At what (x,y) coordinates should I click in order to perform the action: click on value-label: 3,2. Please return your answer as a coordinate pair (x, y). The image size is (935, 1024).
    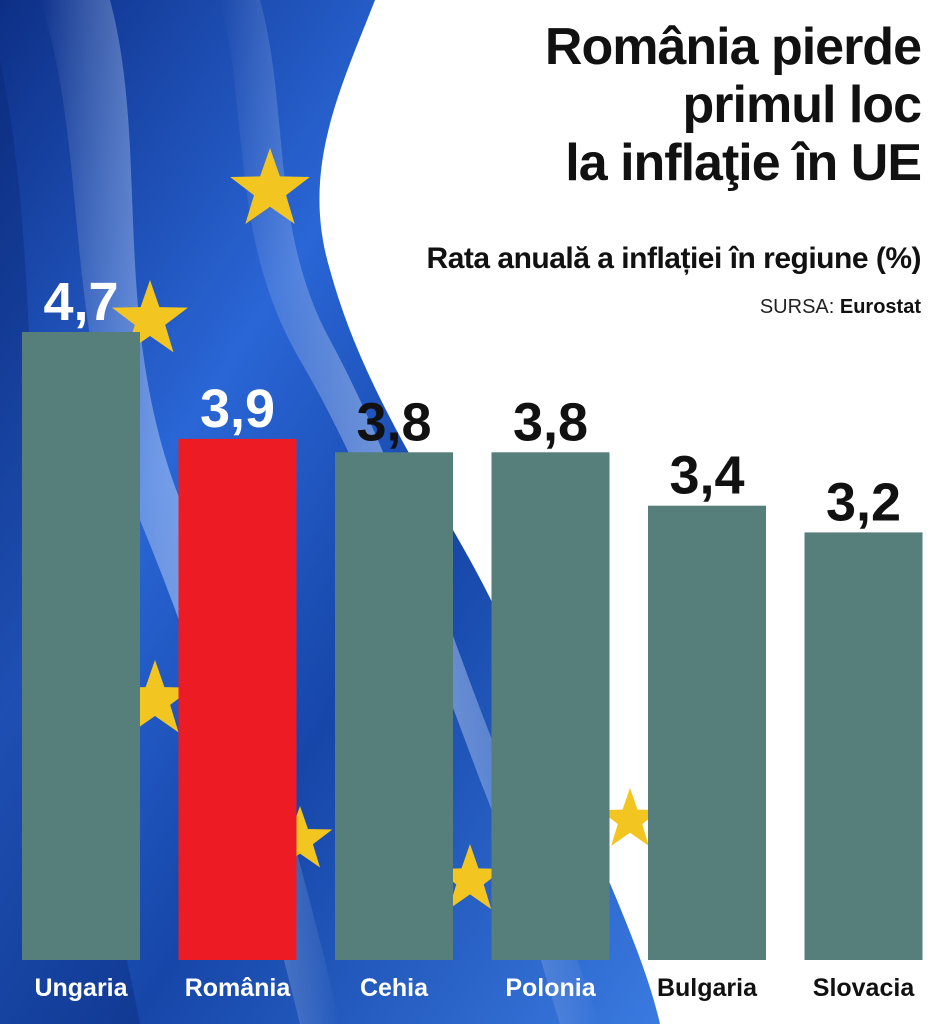
    Looking at the image, I should click on (863, 502).